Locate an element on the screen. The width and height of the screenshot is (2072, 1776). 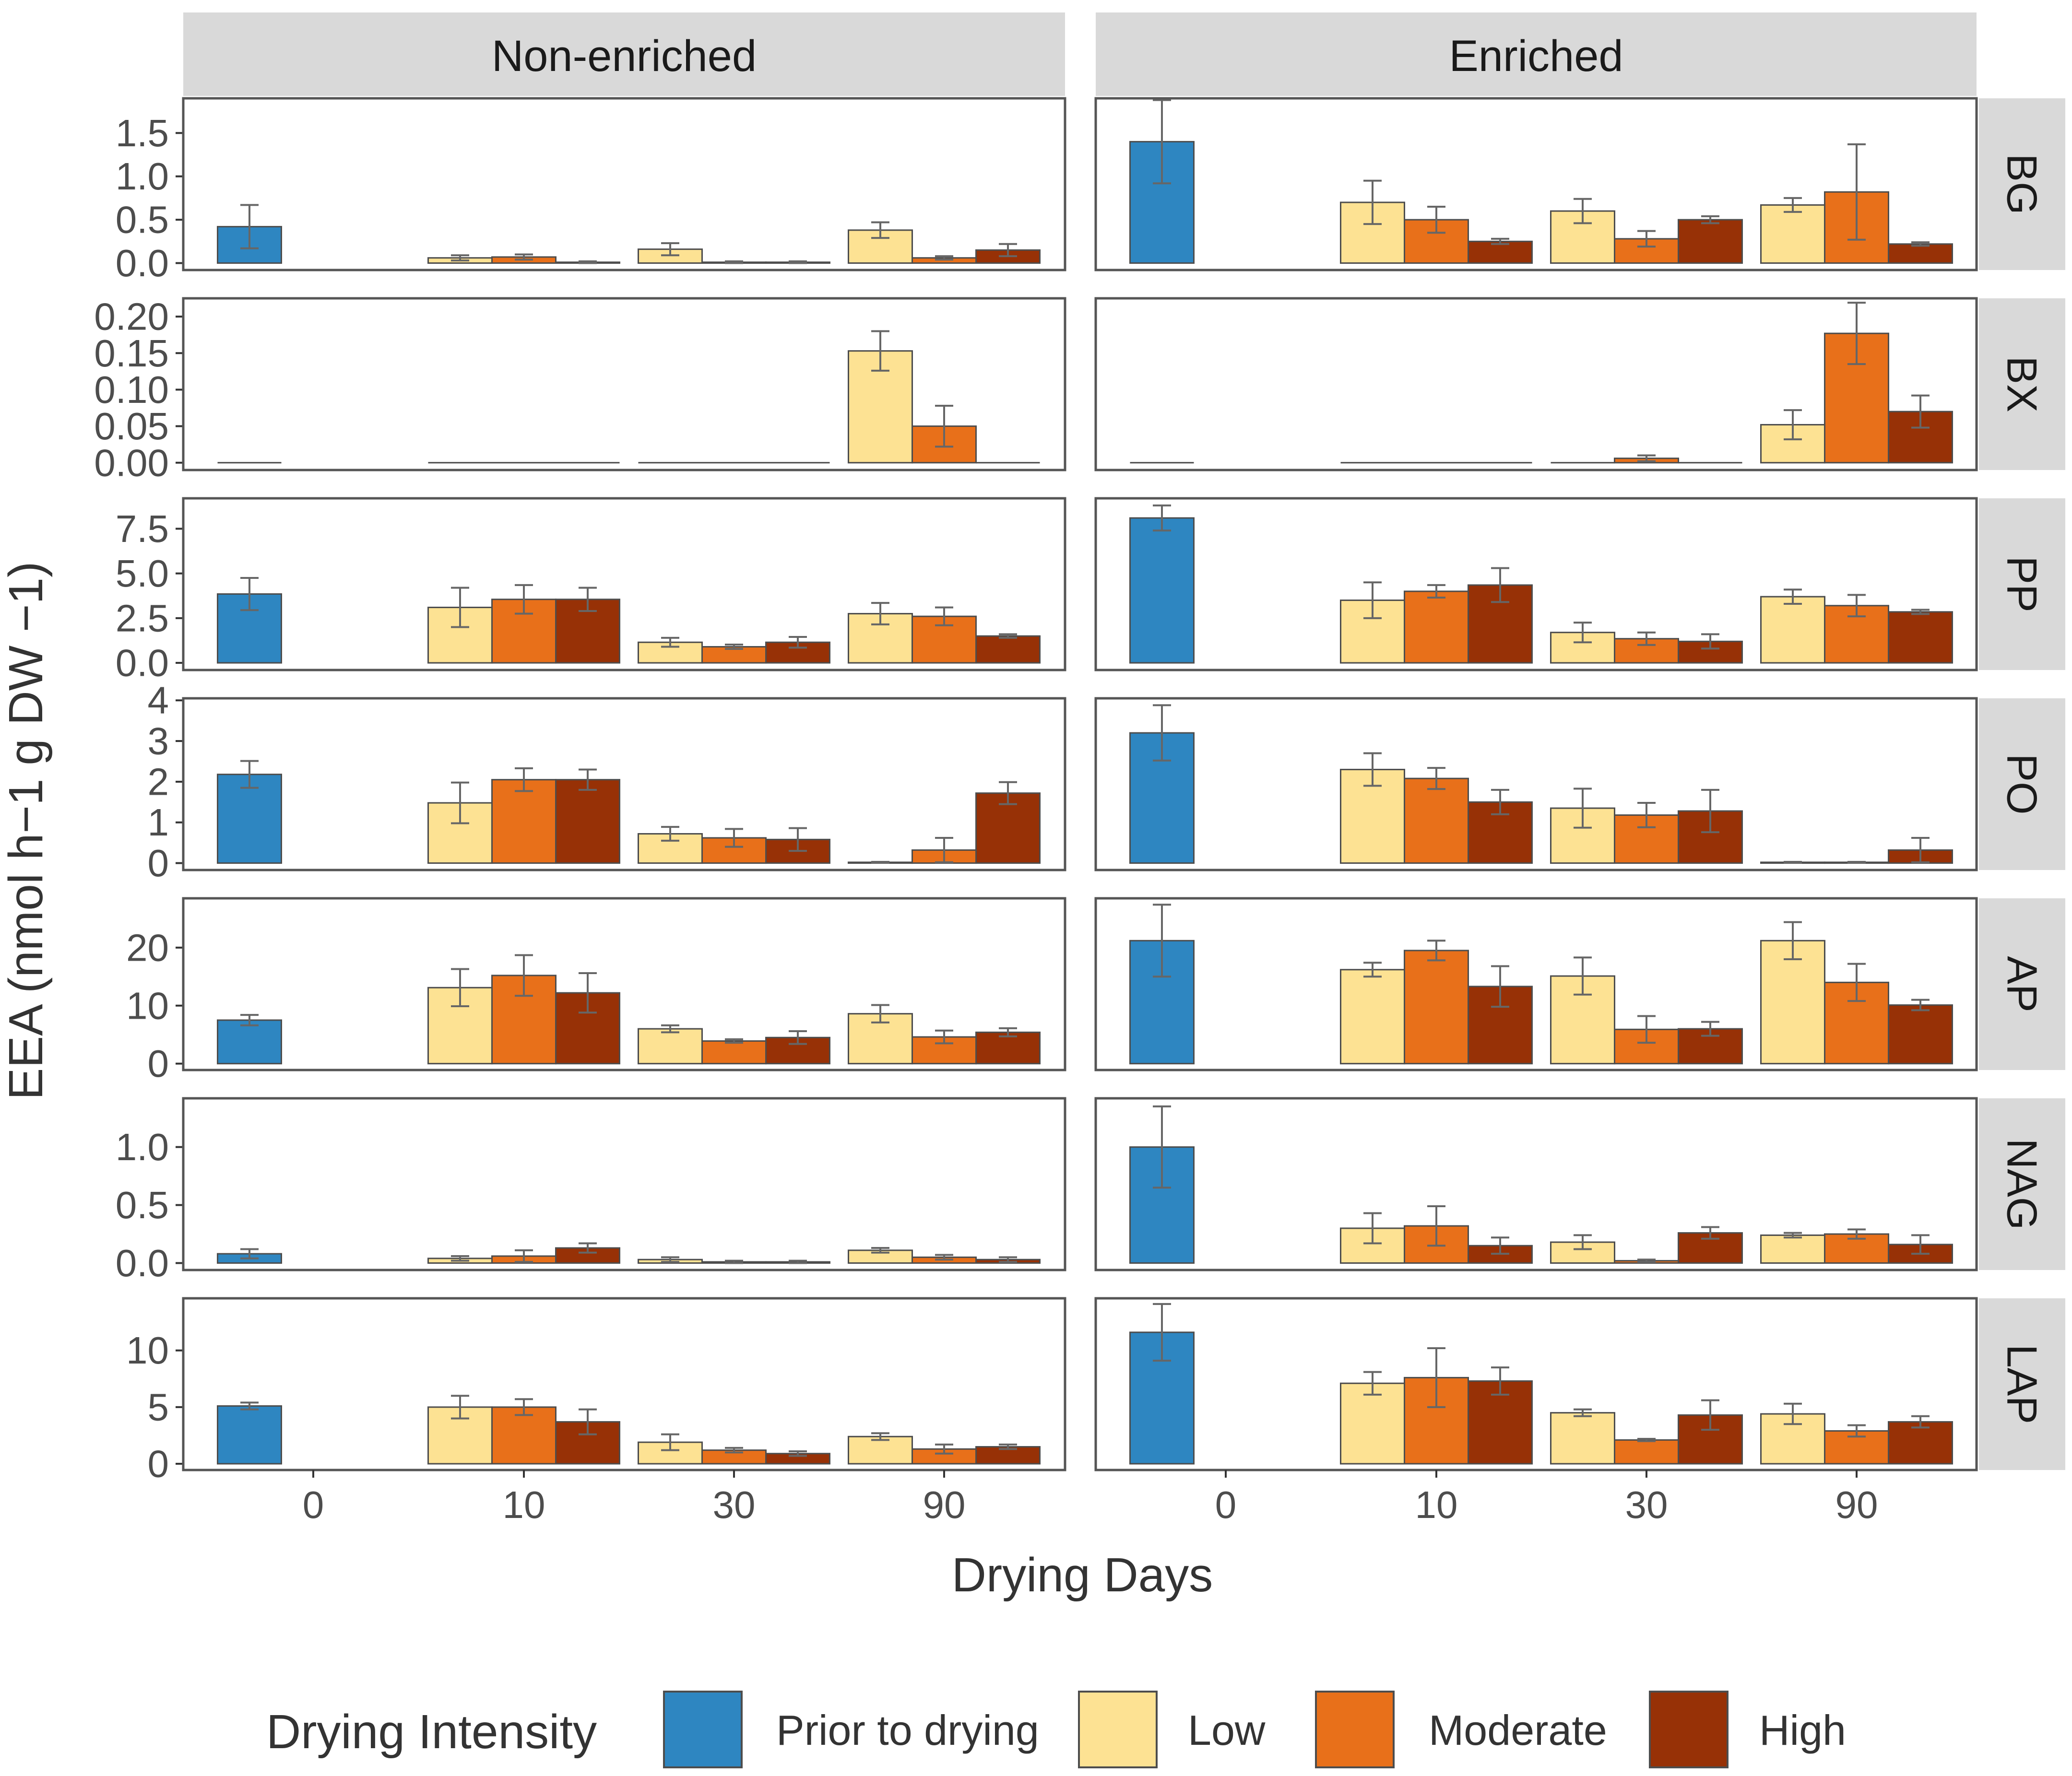
panel-bx-non-enriched is located at coordinates (624, 384).